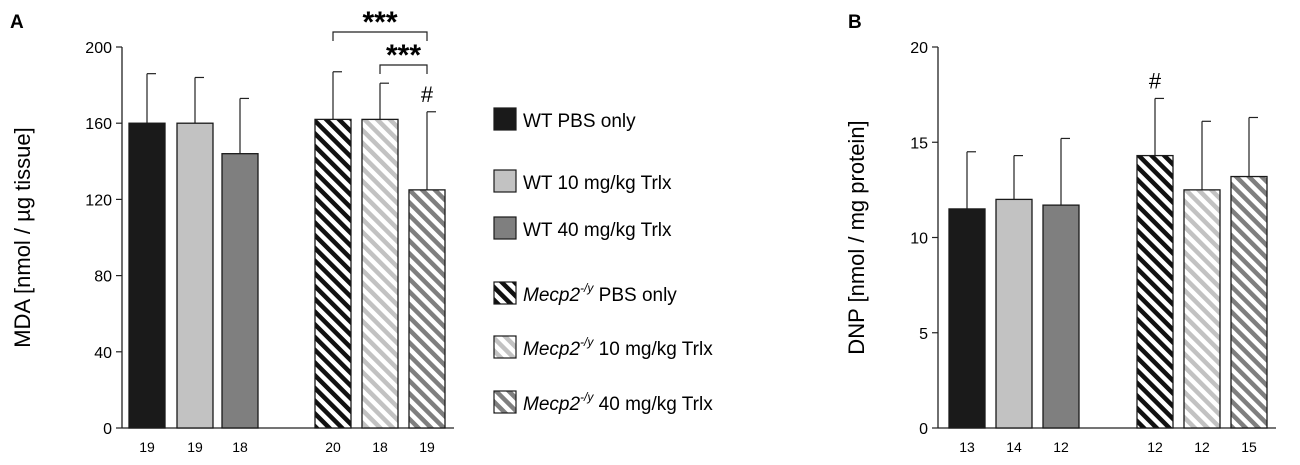 This screenshot has height=465, width=1300. I want to click on legend-item: WT PBS only, so click(564, 119).